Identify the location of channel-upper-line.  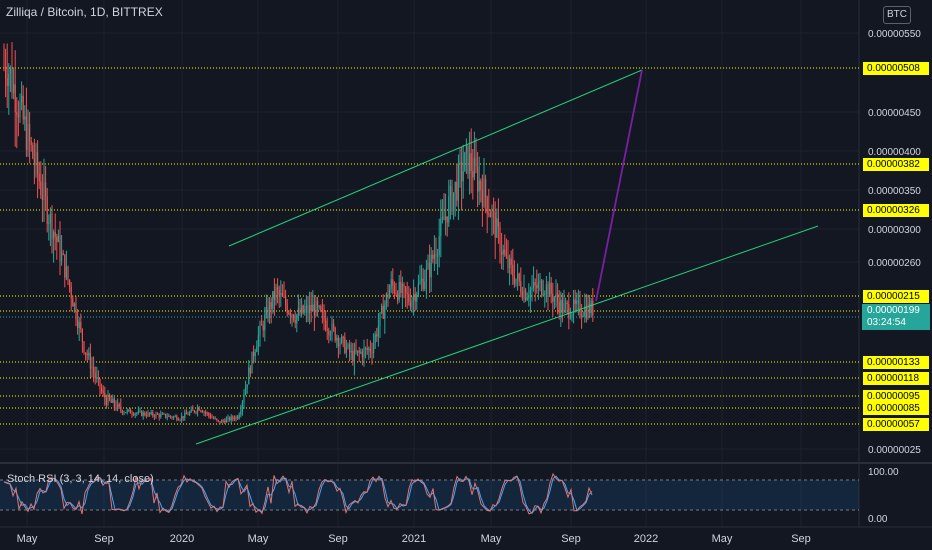
(435, 158).